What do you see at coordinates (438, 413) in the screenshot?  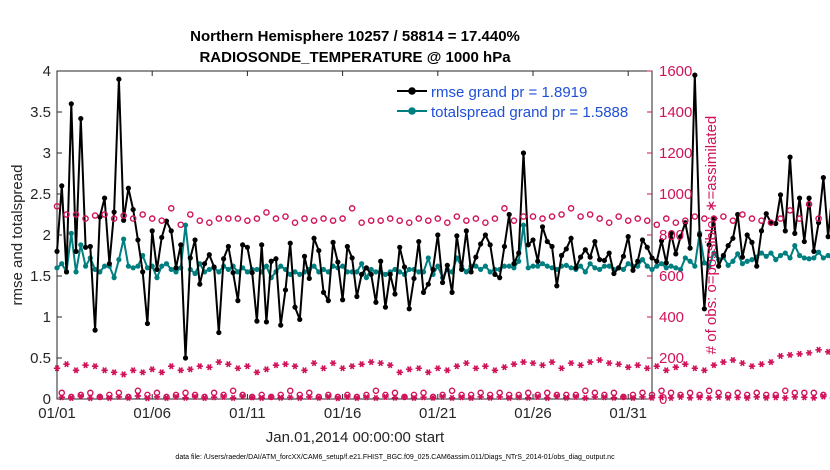 I see `x-tick-label: 01/21` at bounding box center [438, 413].